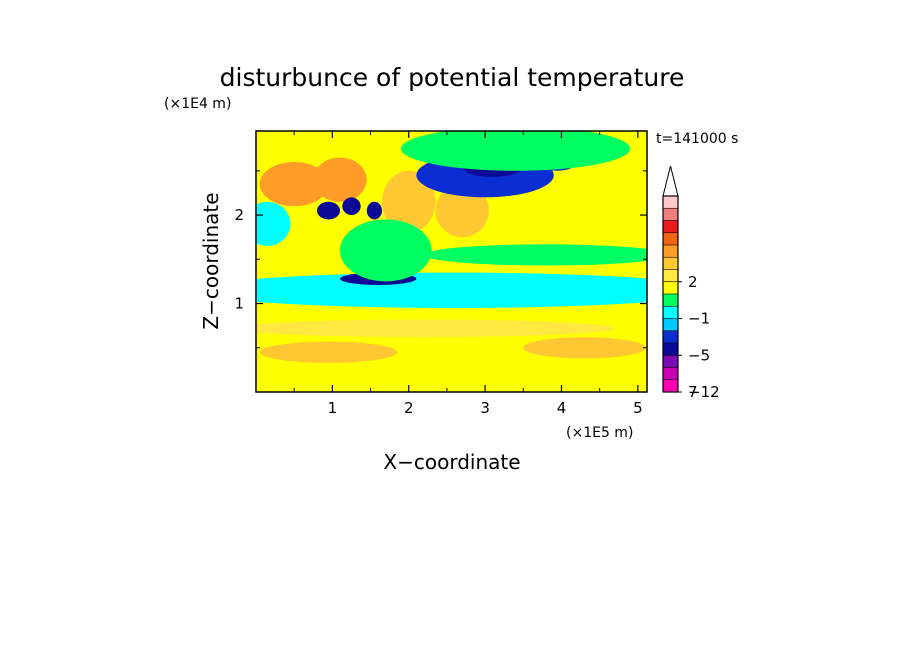  Describe the element at coordinates (451, 462) in the screenshot. I see `x-axis-label: X−coordinate` at that location.